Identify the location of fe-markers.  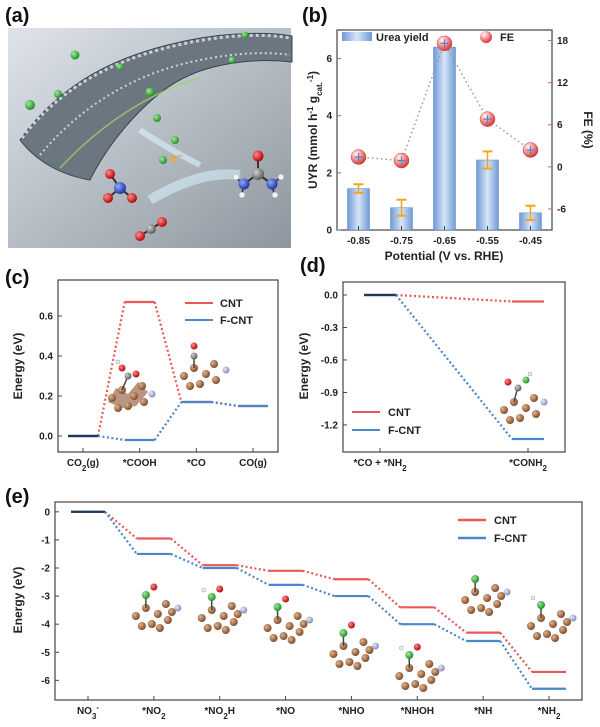
(444, 102).